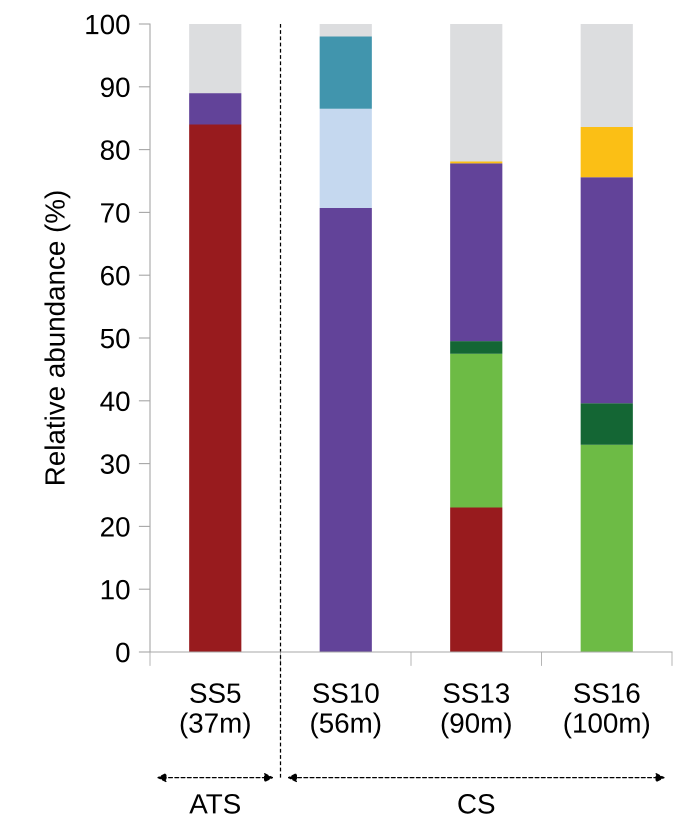 Image resolution: width=691 pixels, height=832 pixels. I want to click on y-axis-title: Relative abundance (%), so click(57, 337).